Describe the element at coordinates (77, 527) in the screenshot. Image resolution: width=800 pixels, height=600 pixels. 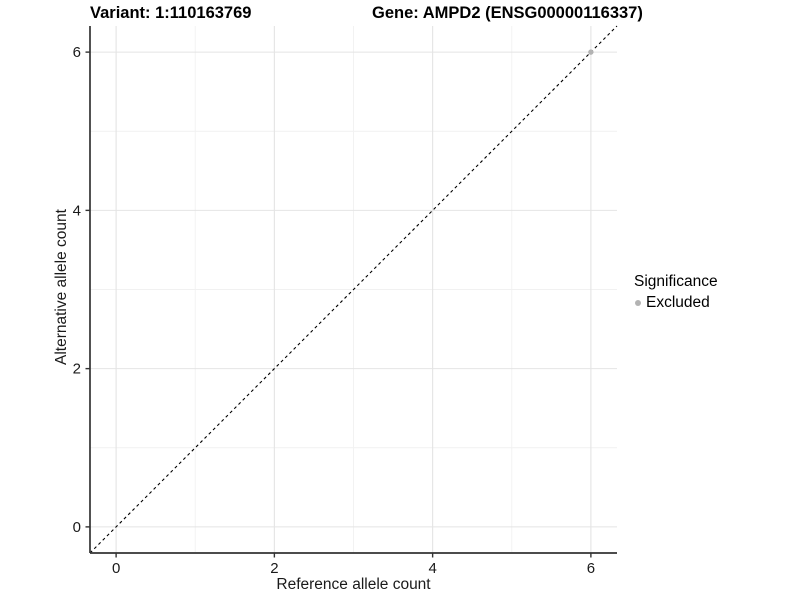
I see `y-tick-label: 0` at that location.